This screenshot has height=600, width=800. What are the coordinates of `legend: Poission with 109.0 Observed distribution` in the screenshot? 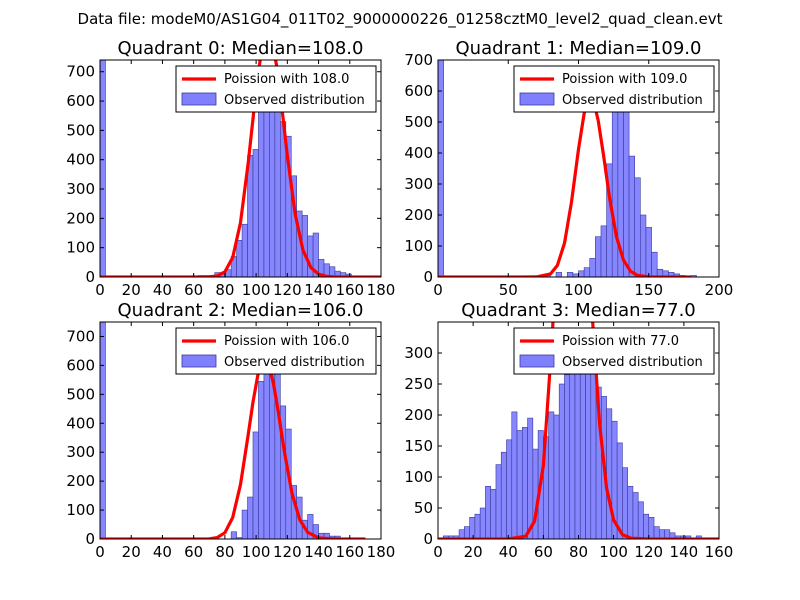 It's located at (614, 89).